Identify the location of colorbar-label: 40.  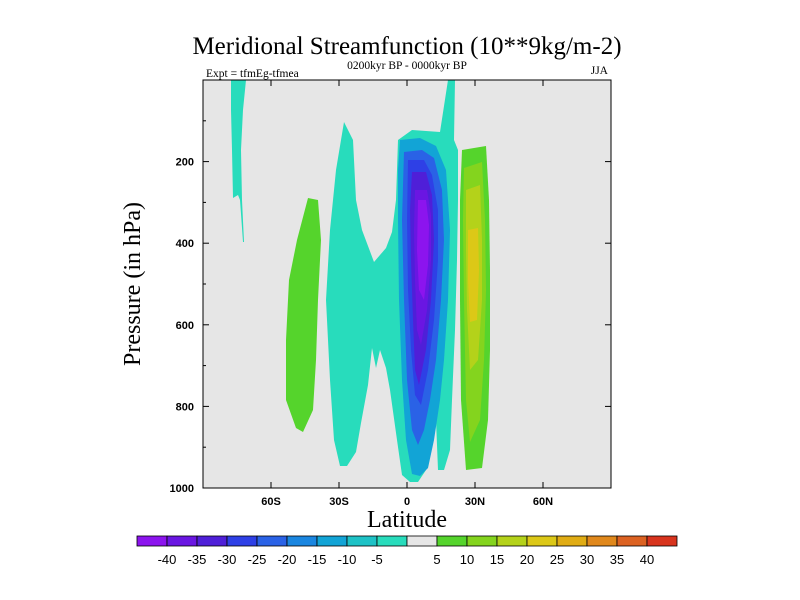
(647, 559).